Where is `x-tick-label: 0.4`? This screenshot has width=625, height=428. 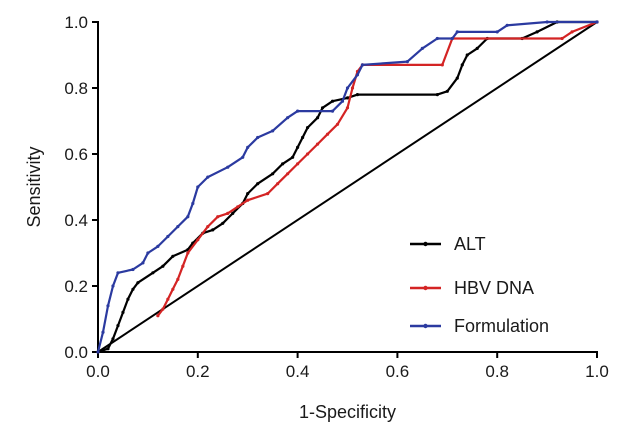 x-tick-label: 0.4 is located at coordinates (298, 371).